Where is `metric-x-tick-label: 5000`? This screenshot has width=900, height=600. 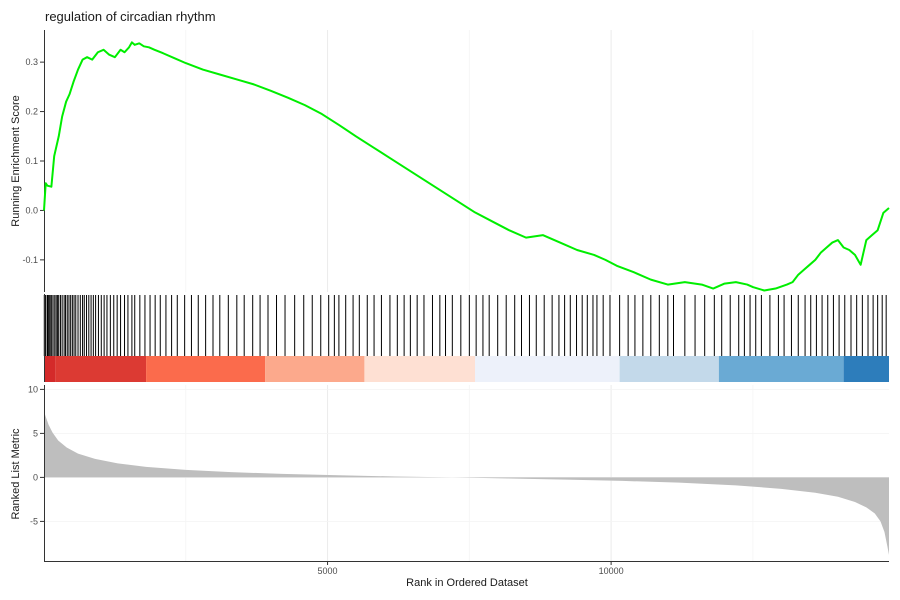 metric-x-tick-label: 5000 is located at coordinates (328, 571).